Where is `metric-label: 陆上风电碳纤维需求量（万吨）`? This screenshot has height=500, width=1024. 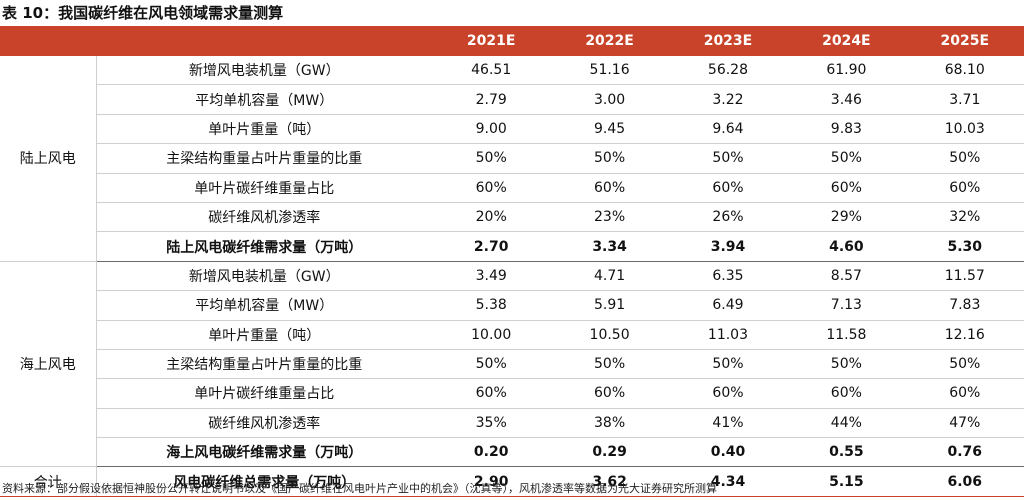
metric-label: 陆上风电碳纤维需求量（万吨） is located at coordinates (264, 246).